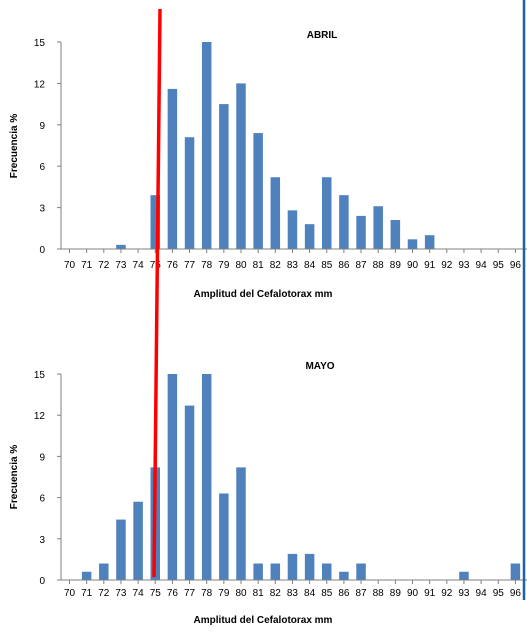 This screenshot has height=638, width=527. I want to click on abril-x-tick-label-73: 73, so click(121, 265).